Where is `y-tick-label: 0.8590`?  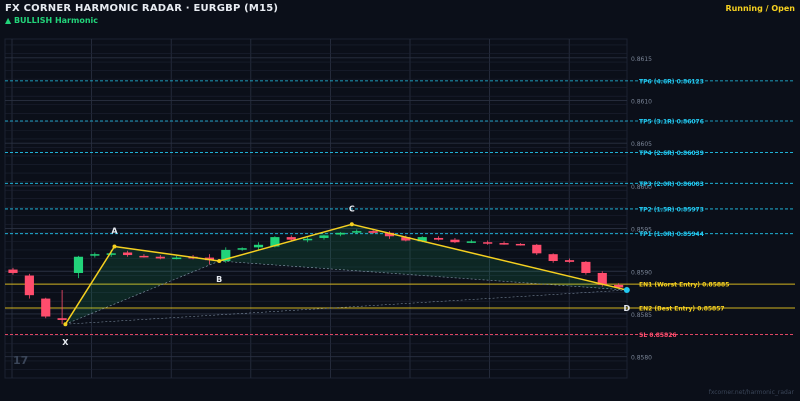
y-tick-label: 0.8590 is located at coordinates (641, 272).